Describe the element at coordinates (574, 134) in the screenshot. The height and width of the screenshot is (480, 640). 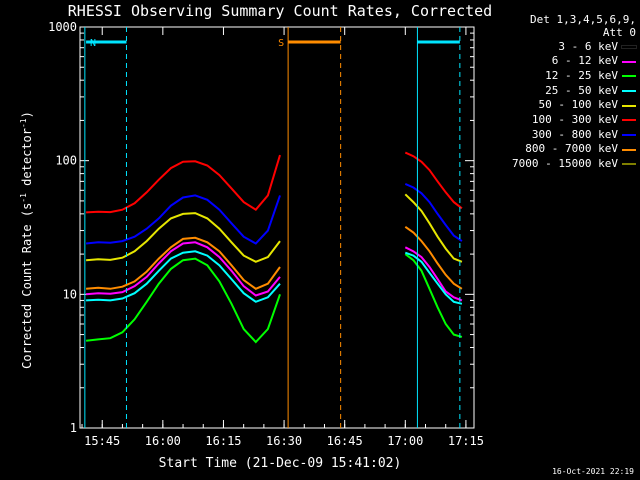
I see `legend-entry-label: 300 - 800 keV` at that location.